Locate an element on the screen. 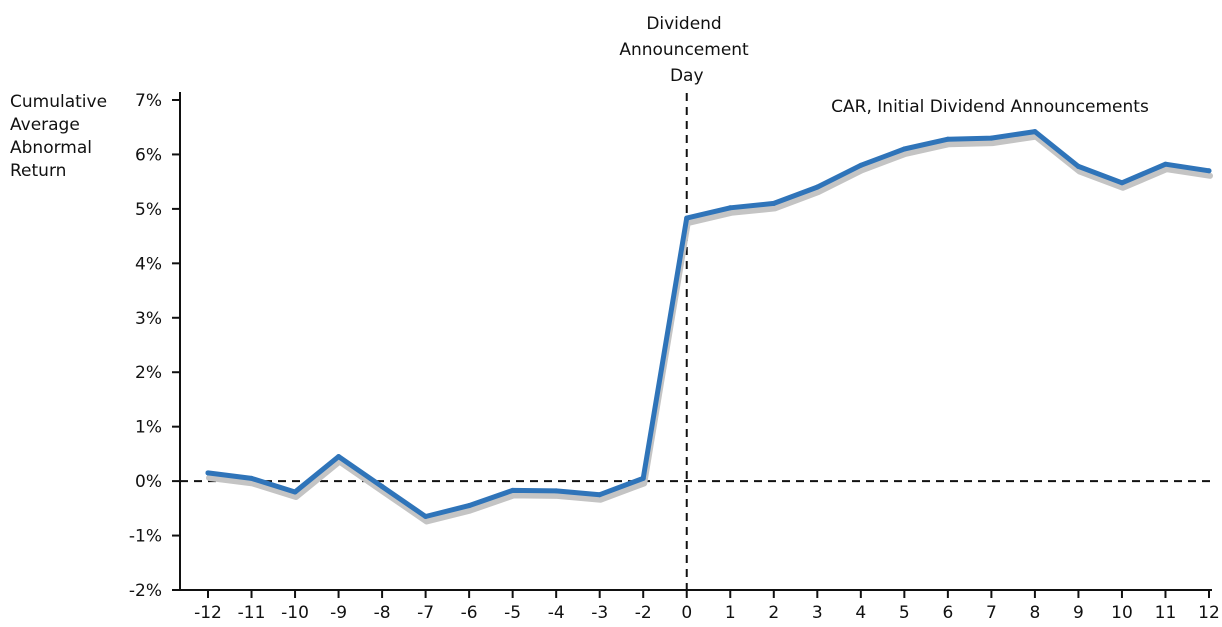  y-axis-label-line-2: Average is located at coordinates (45, 125).